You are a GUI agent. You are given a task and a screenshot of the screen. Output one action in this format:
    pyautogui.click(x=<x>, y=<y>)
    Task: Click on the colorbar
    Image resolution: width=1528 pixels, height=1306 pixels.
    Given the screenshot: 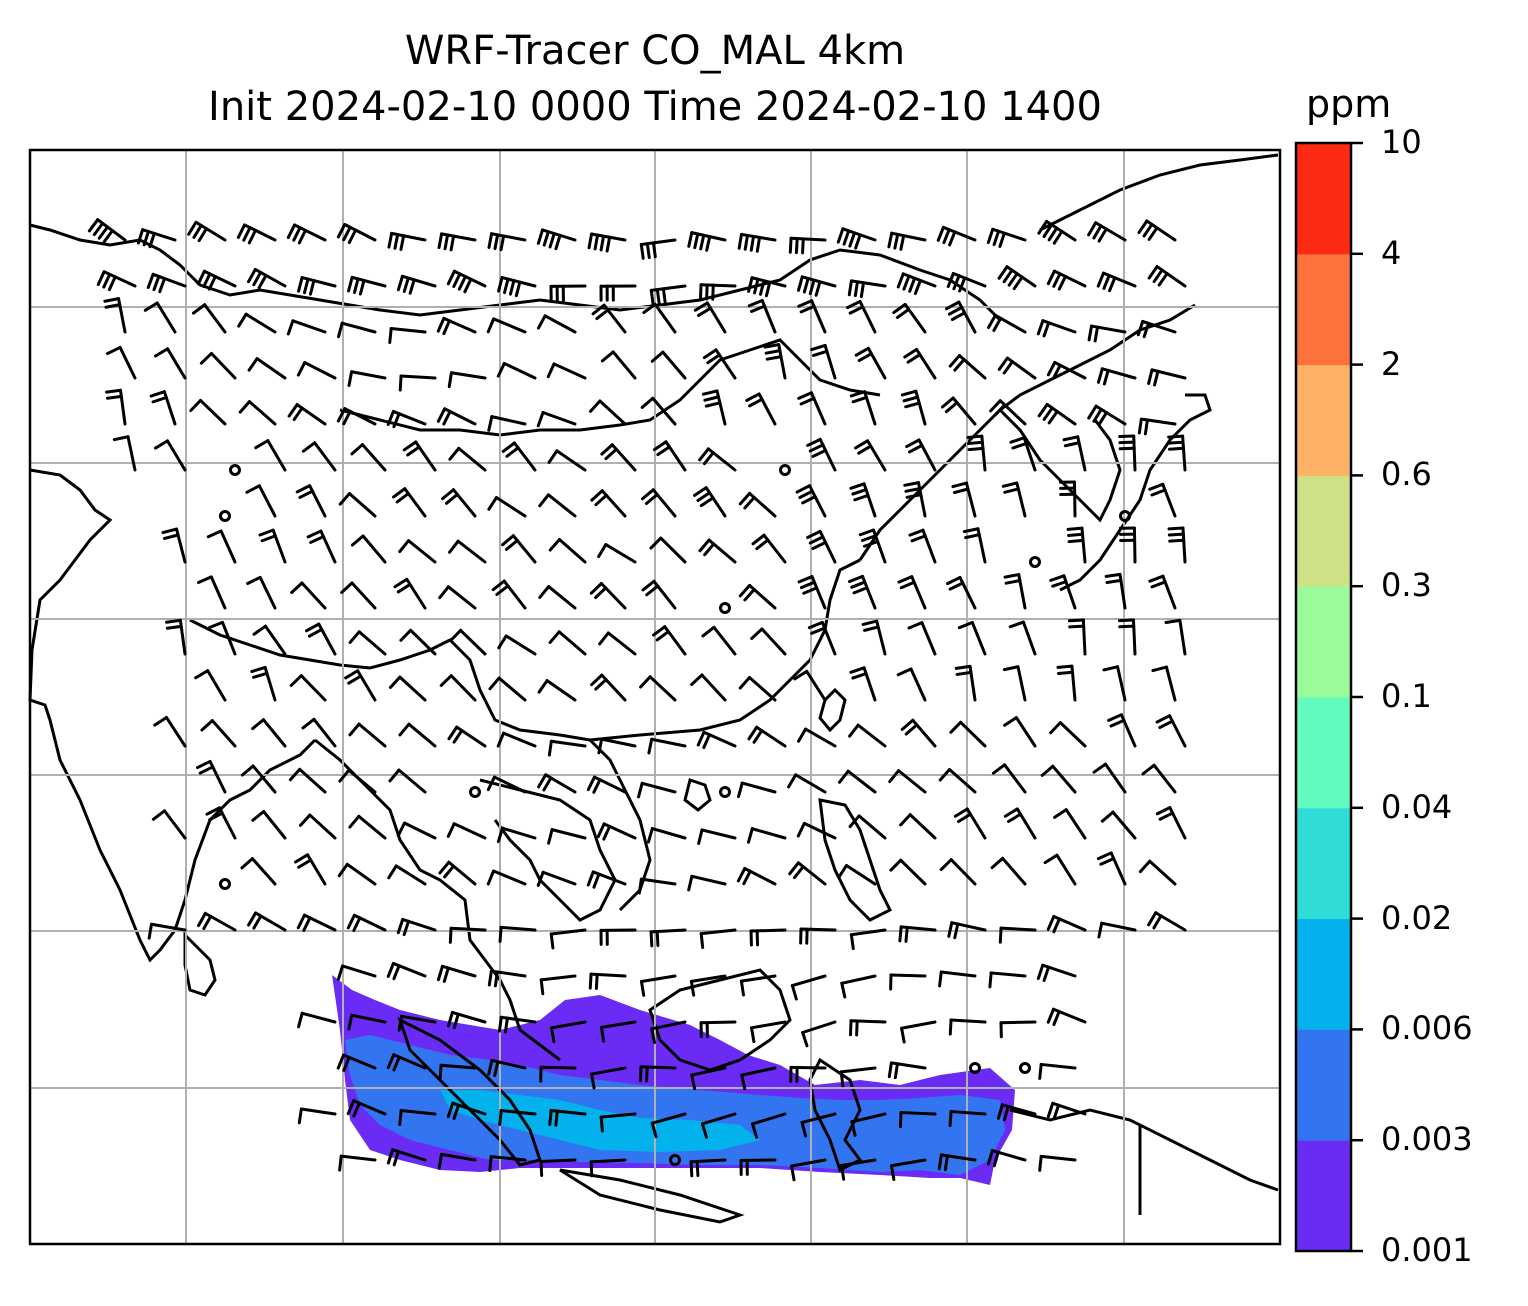 What is the action you would take?
    pyautogui.click(x=1329, y=697)
    